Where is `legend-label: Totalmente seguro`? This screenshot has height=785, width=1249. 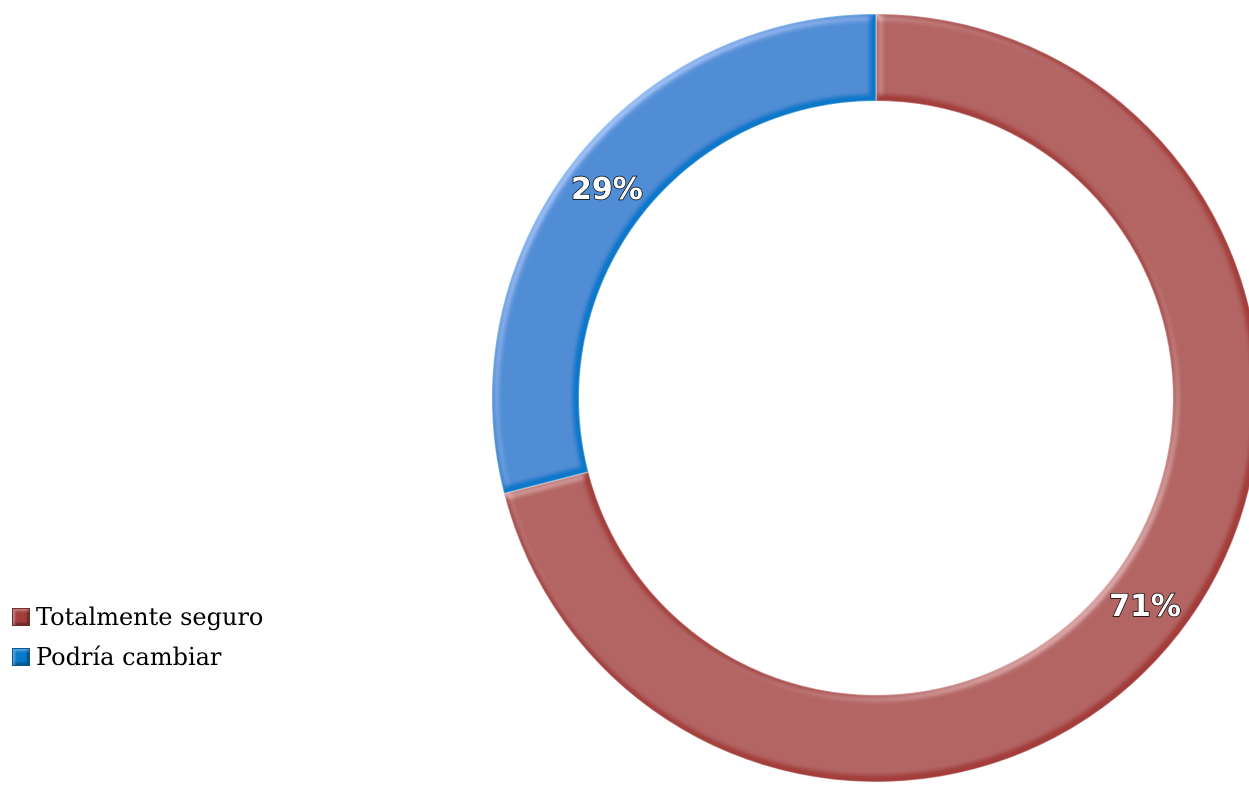 legend-label: Totalmente seguro is located at coordinates (150, 617).